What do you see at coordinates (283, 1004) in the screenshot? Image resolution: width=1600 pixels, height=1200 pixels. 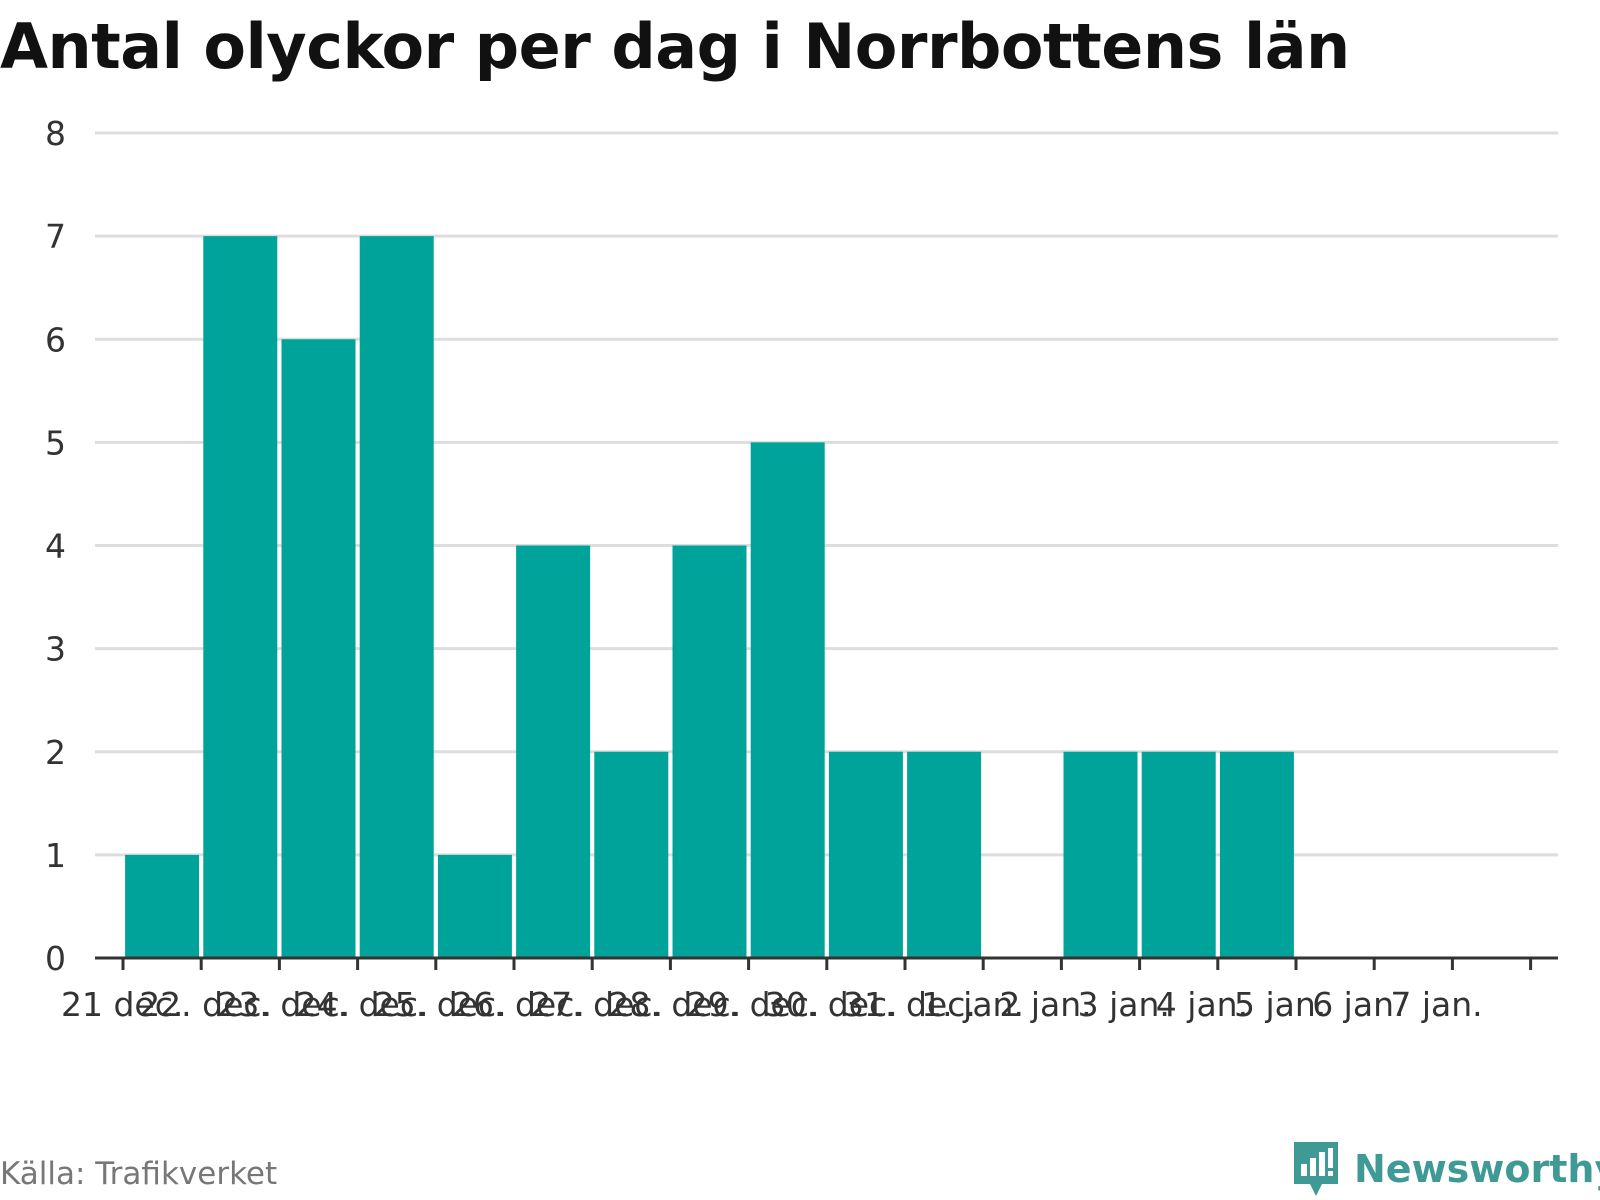 I see `x-tick-label: 23. dec.` at bounding box center [283, 1004].